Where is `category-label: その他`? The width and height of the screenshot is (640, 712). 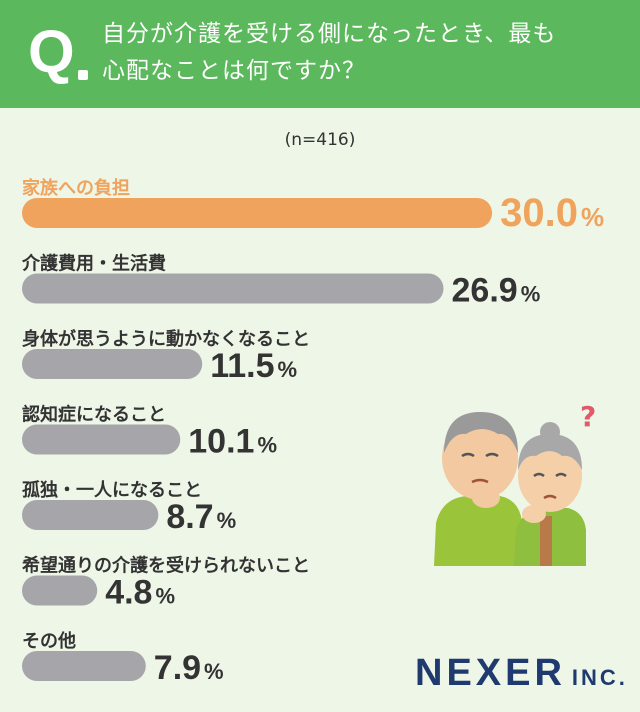
category-label: その他 is located at coordinates (49, 641).